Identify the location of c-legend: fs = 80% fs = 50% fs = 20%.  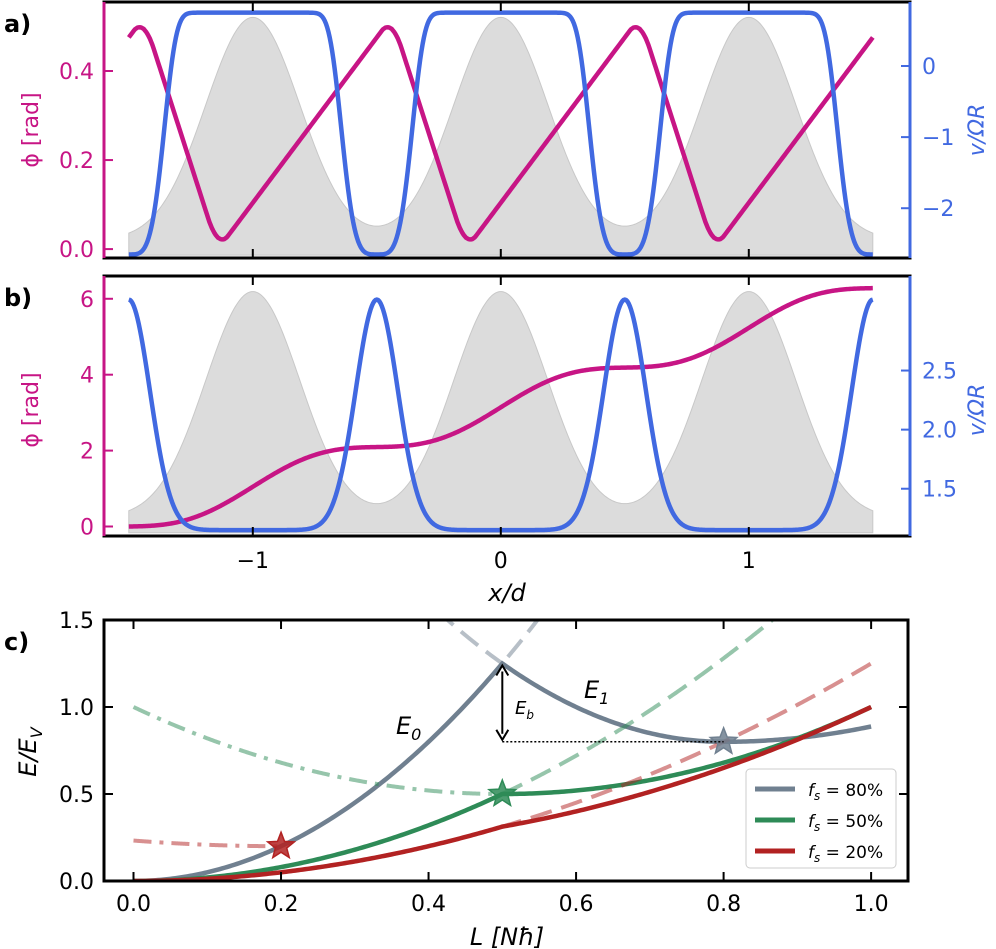
(821, 818).